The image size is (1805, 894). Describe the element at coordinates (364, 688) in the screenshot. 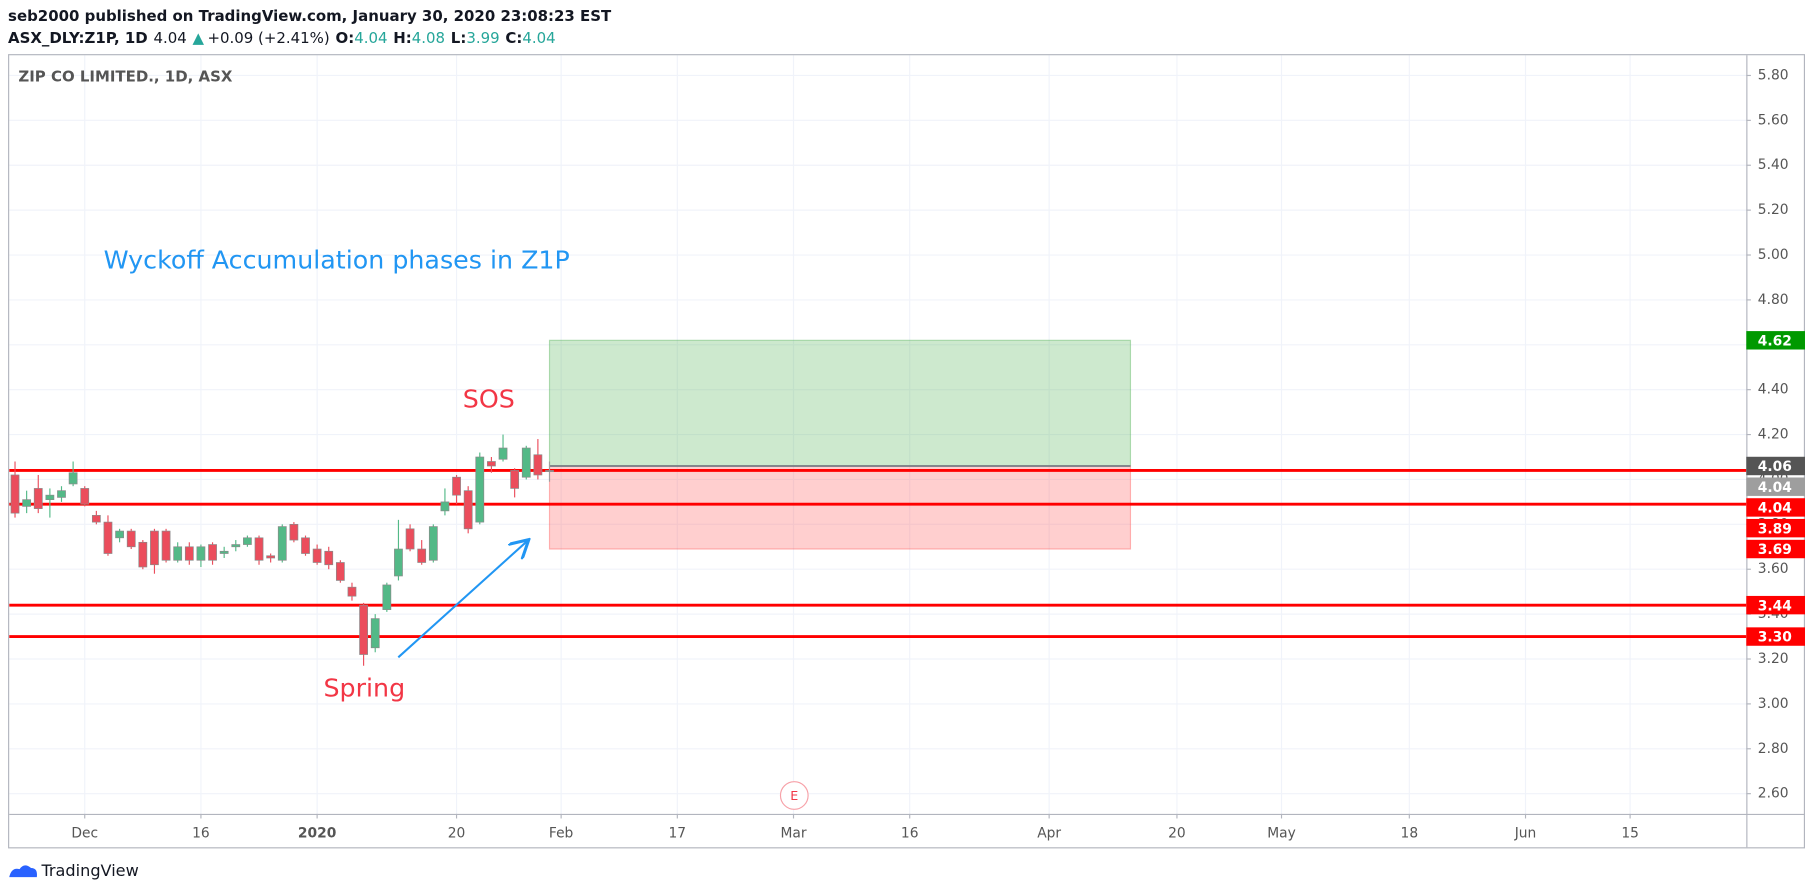

I see `spring-label: Spring` at that location.